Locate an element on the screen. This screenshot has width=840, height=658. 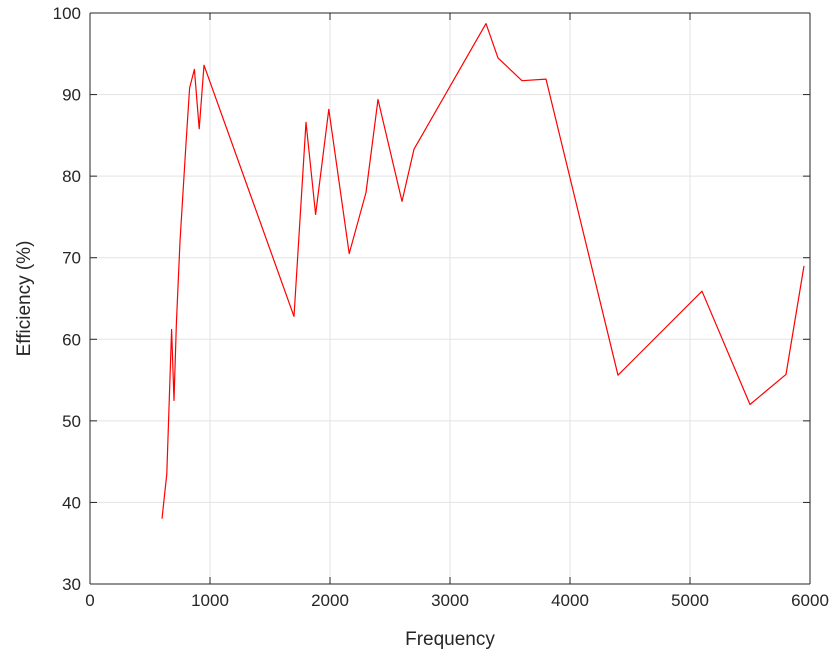
y-tick-label: 30 is located at coordinates (71, 584).